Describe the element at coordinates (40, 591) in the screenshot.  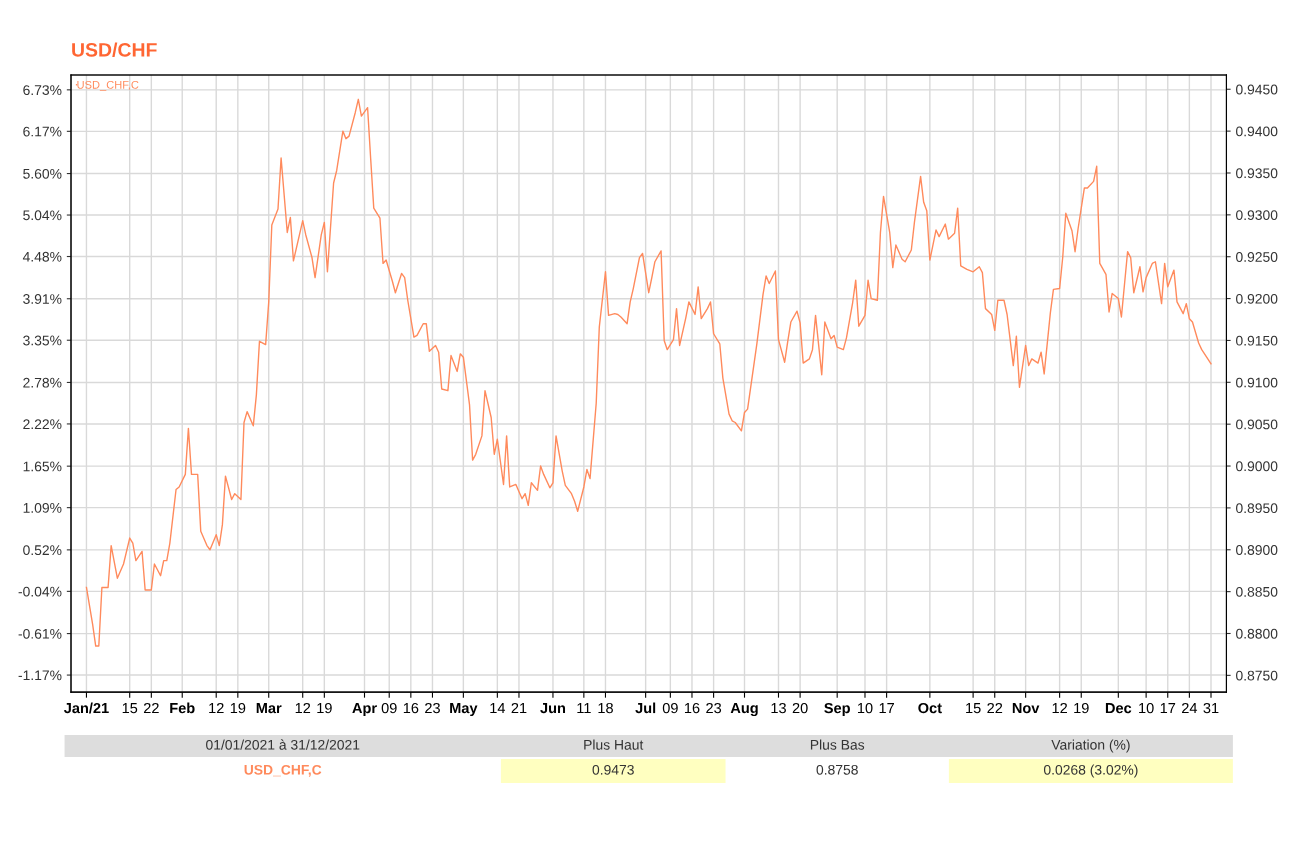
I see `y-tick-label: -0.04%` at that location.